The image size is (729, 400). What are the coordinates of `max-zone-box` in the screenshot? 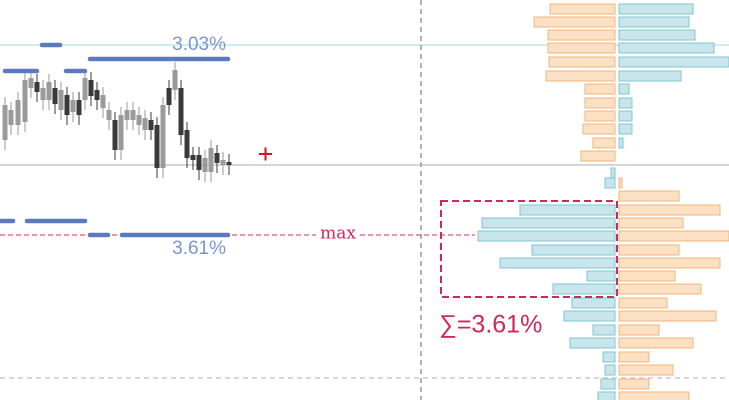 It's located at (529, 249).